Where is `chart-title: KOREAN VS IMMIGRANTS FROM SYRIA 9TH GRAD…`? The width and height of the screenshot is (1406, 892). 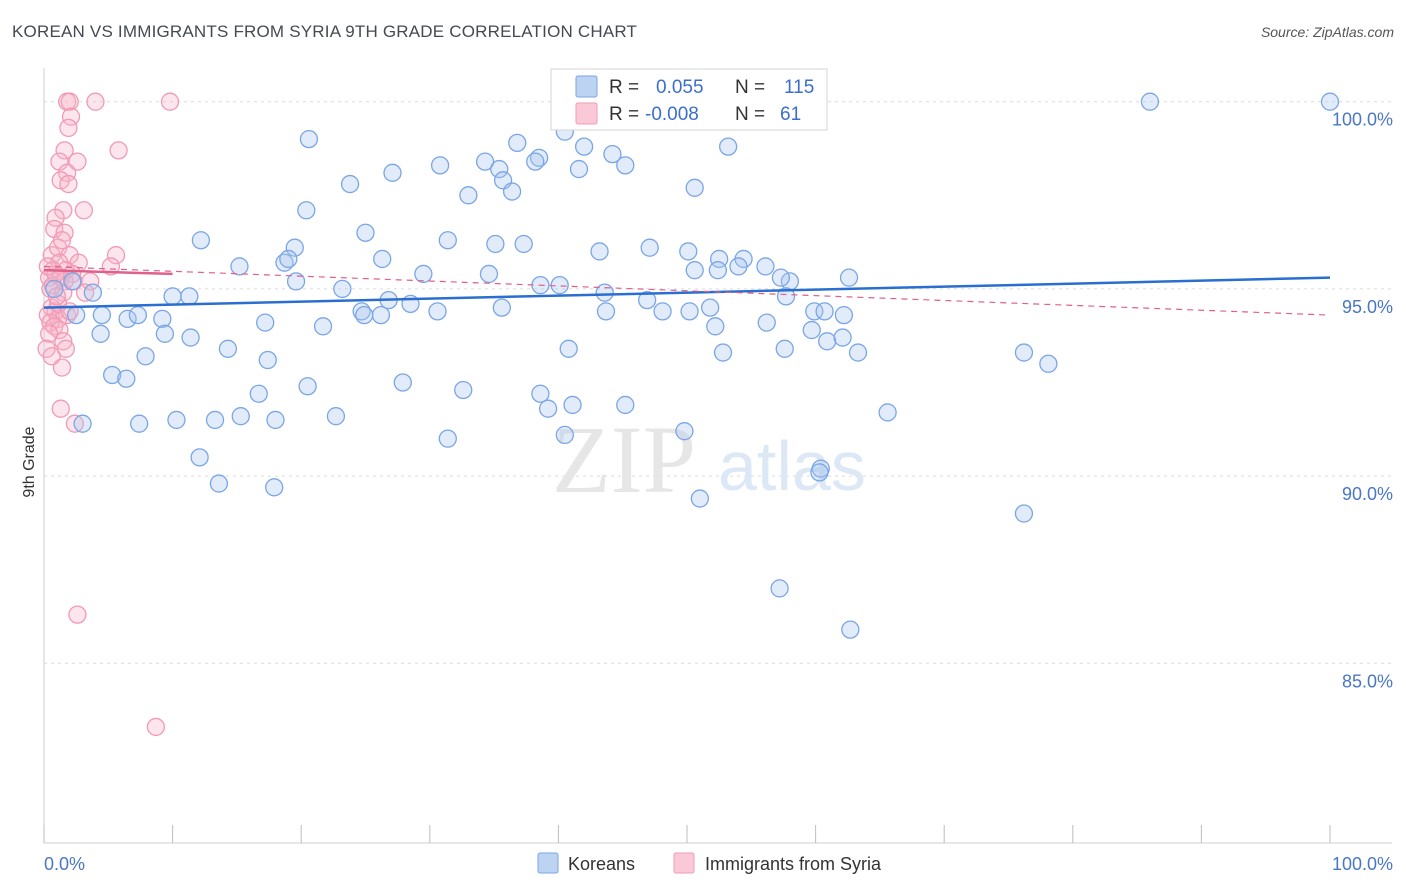 chart-title: KOREAN VS IMMIGRANTS FROM SYRIA 9TH GRAD… is located at coordinates (325, 31).